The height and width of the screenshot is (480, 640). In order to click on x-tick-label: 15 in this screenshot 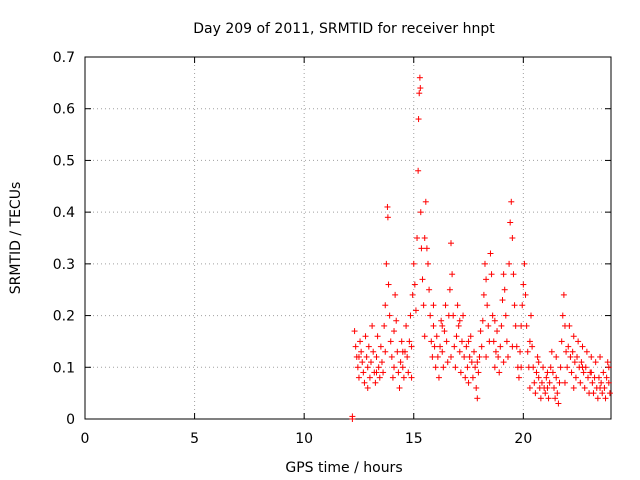, I will do `click(414, 439)`.